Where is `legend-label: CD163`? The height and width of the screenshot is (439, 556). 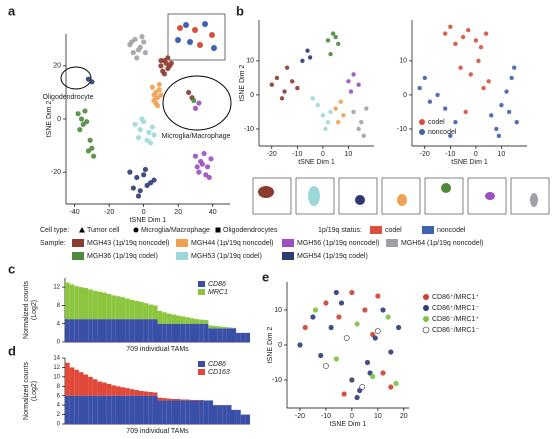 legend-label: CD163 is located at coordinates (219, 372).